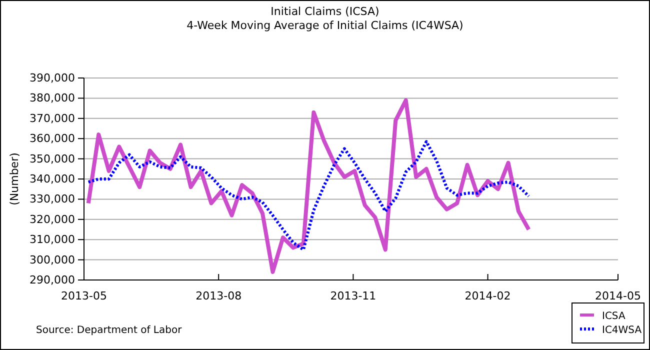 This screenshot has width=650, height=350. What do you see at coordinates (325, 25) in the screenshot?
I see `chart-subtitle: 4-Week Moving Average of Initial Claims (IC4WSA)` at bounding box center [325, 25].